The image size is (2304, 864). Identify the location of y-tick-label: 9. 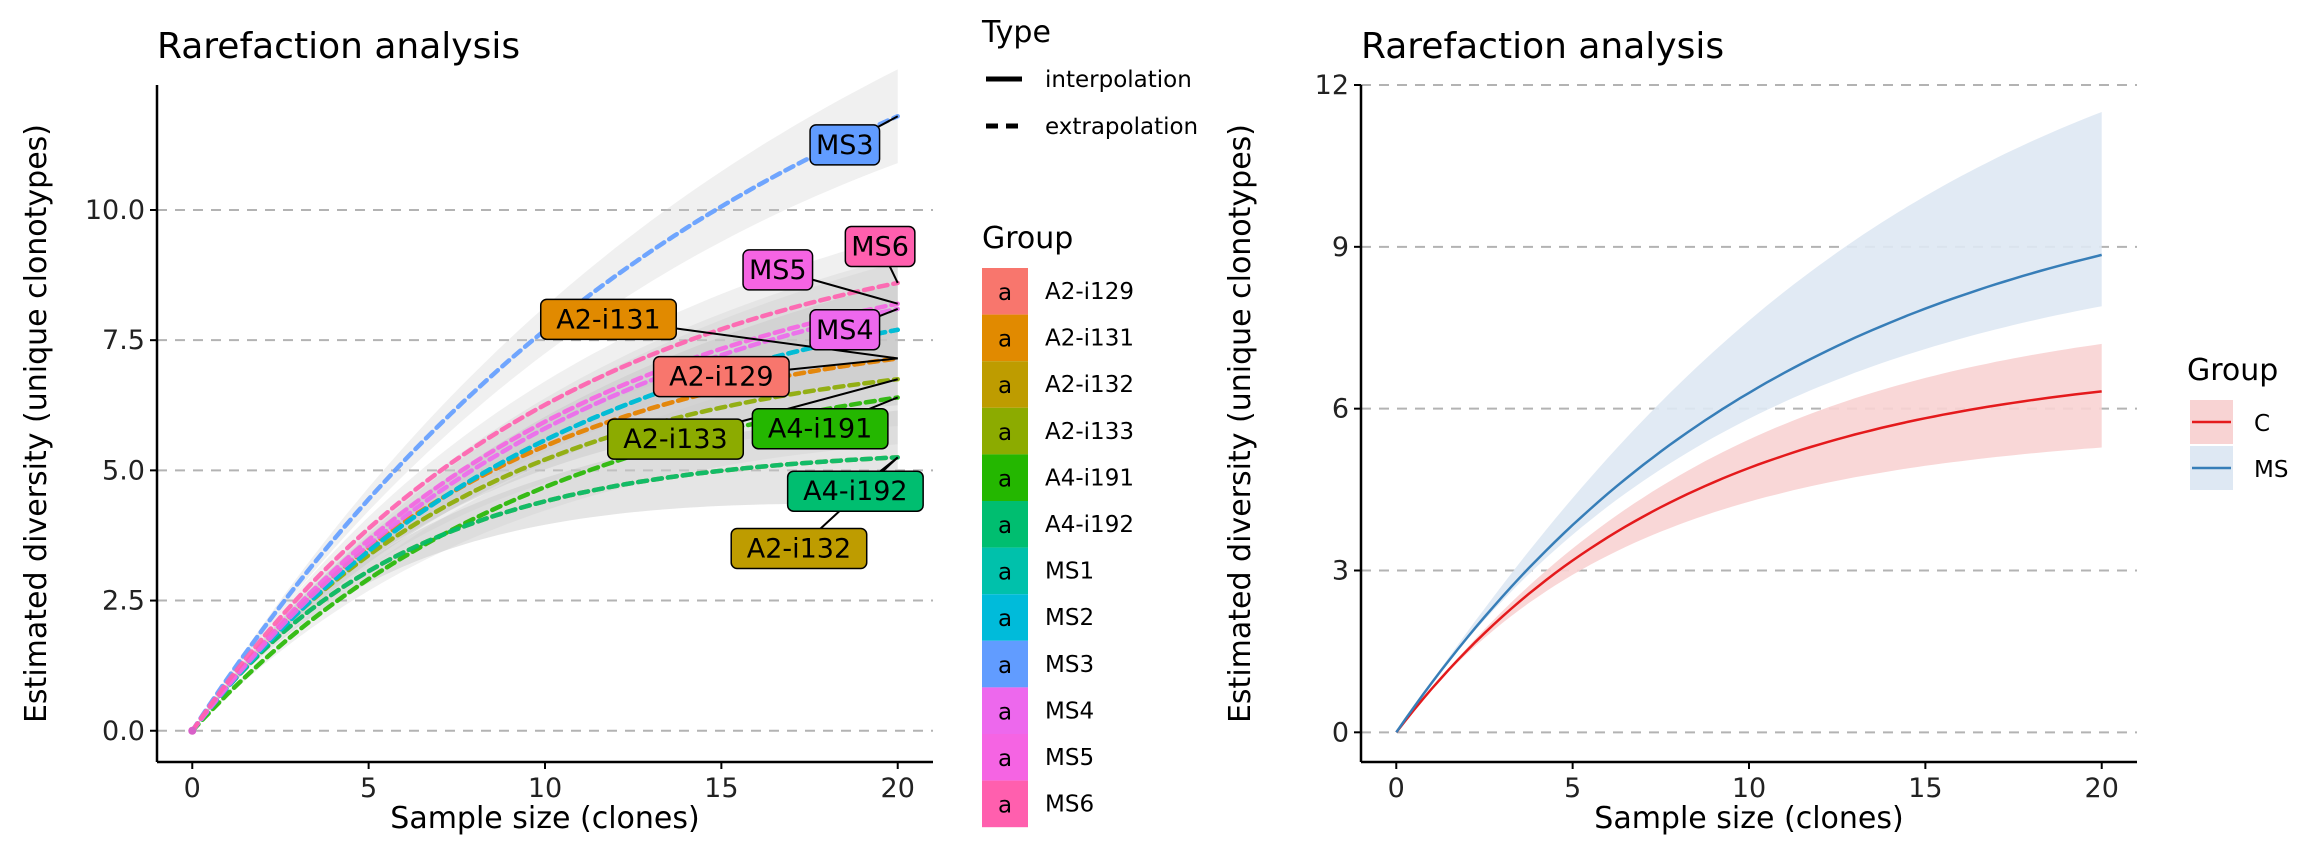
(1340, 247).